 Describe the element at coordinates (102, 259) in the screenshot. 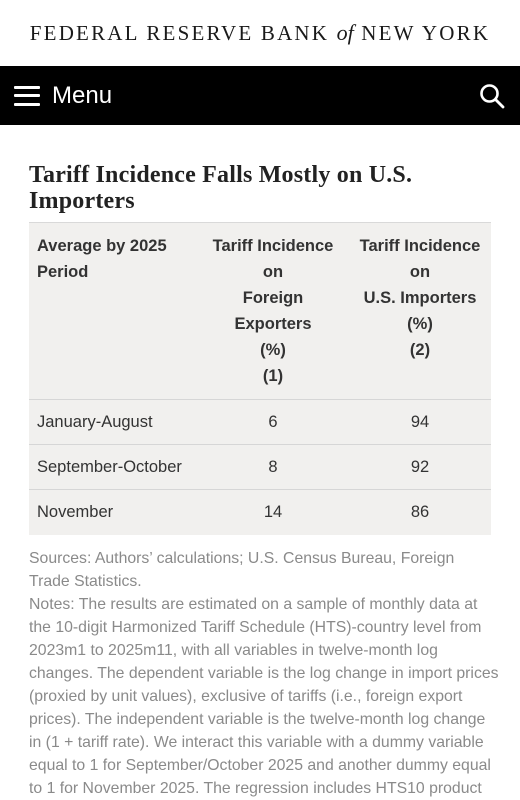

I see `header-period: Average by 2025 Period` at that location.